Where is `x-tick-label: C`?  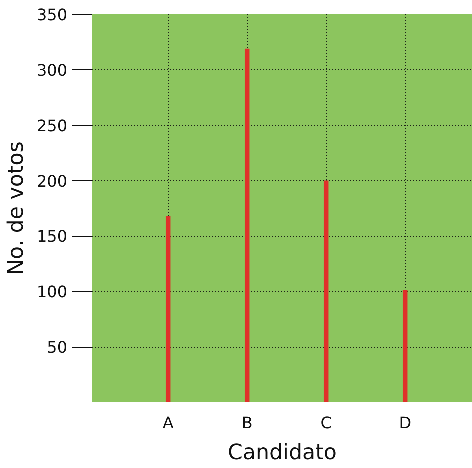
x-tick-label: C is located at coordinates (326, 423).